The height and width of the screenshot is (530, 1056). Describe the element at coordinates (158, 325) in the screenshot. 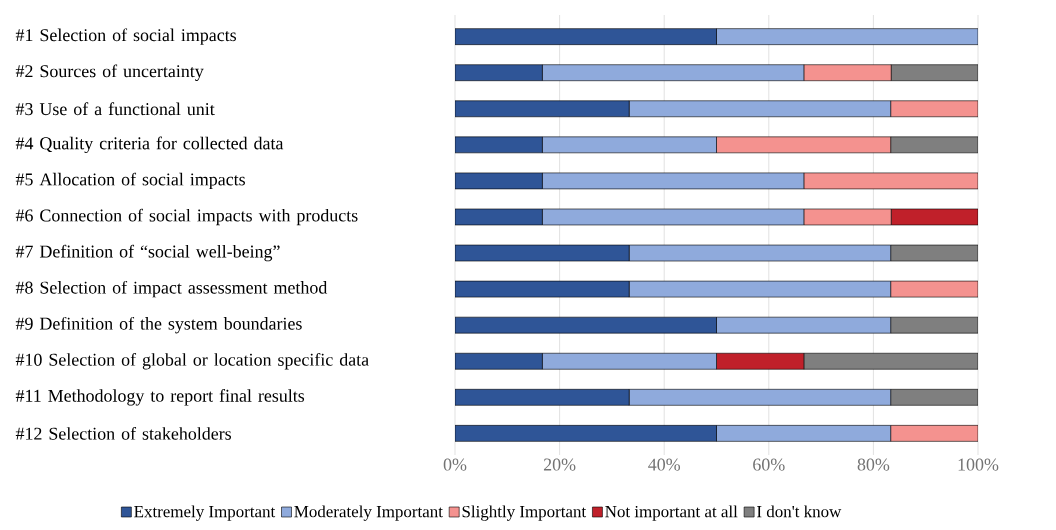

I see `y-tick-label: #9 Definition of the system boundaries` at that location.